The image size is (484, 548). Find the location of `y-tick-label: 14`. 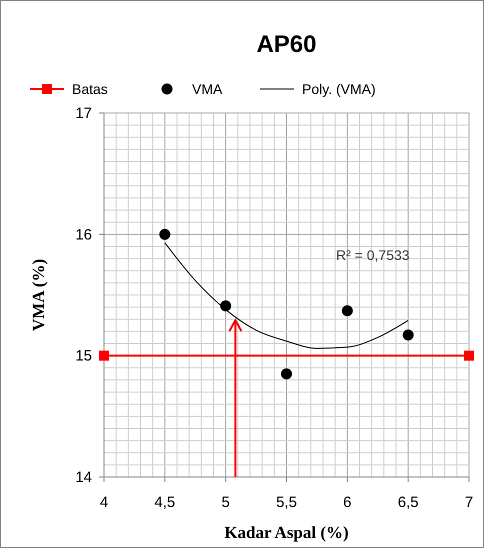

y-tick-label: 14 is located at coordinates (83, 477).